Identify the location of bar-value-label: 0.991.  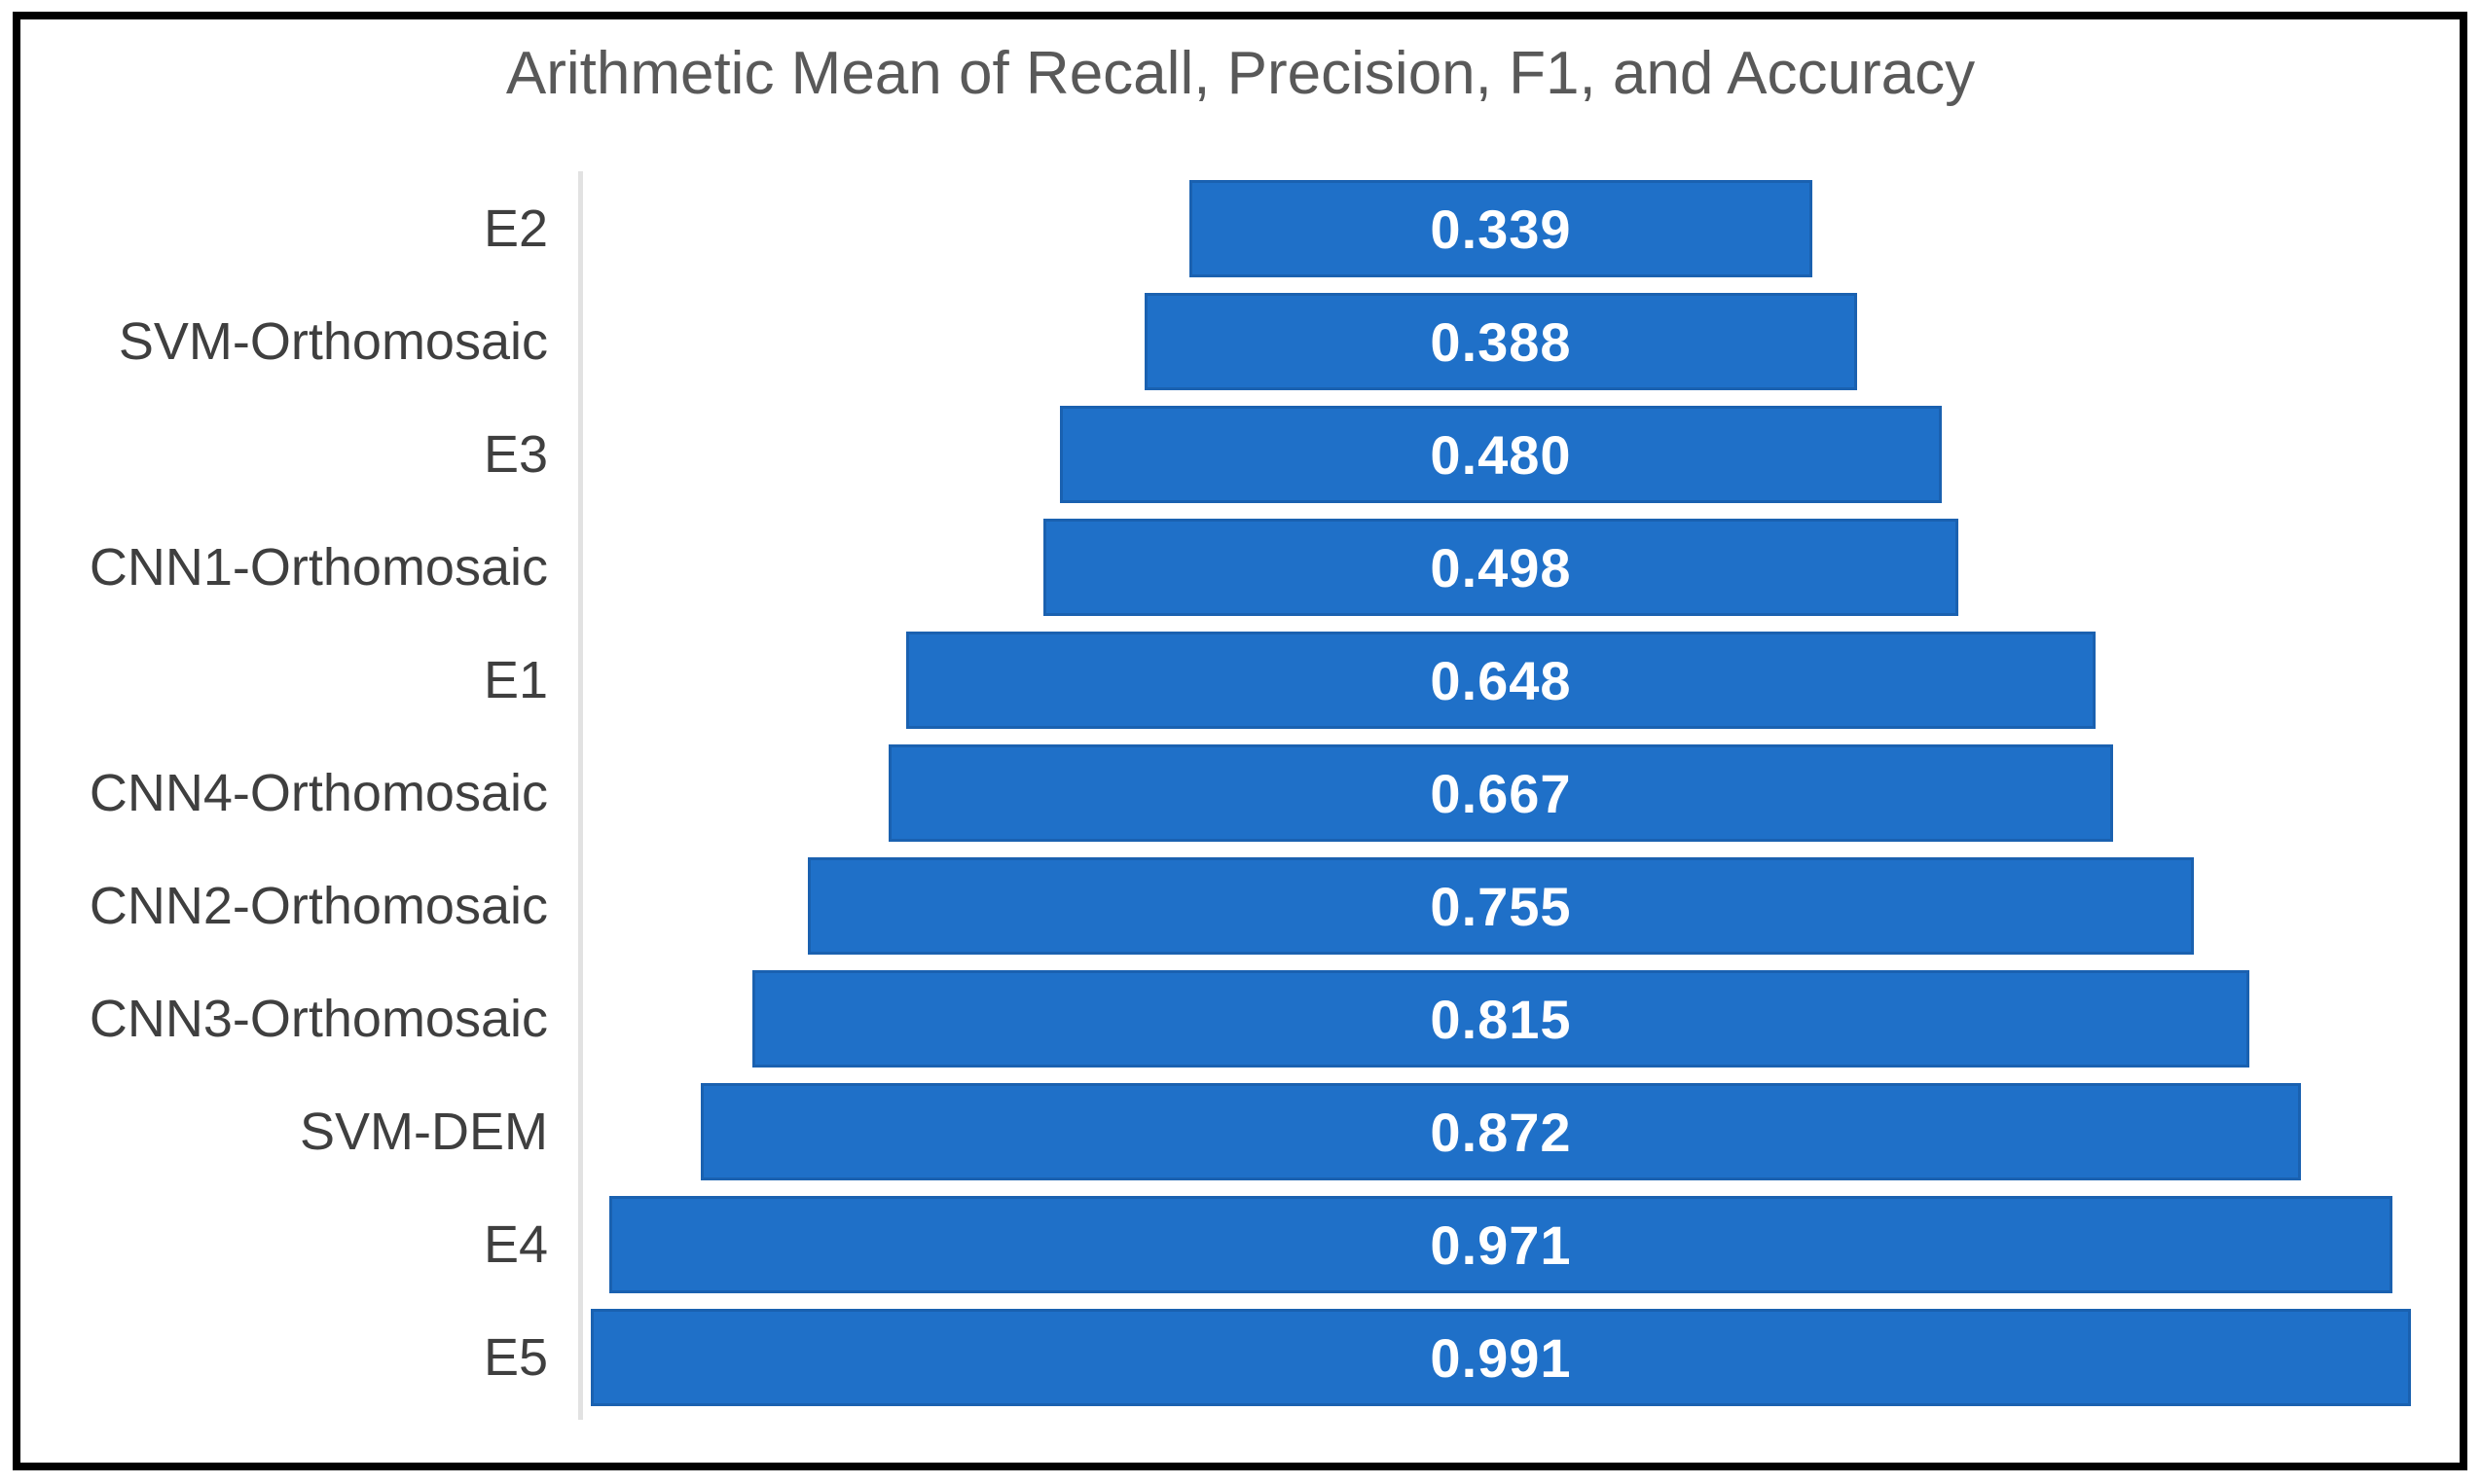
(1501, 1357).